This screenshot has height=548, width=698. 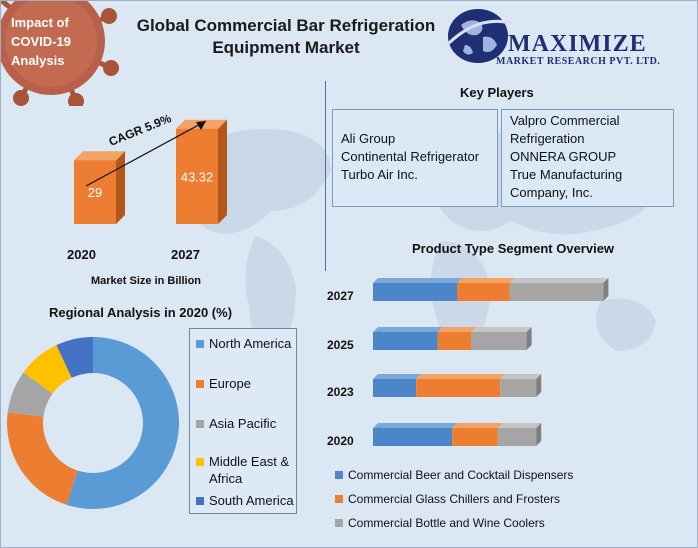 What do you see at coordinates (379, 174) in the screenshot?
I see `key-player: Turbo Air Inc.` at bounding box center [379, 174].